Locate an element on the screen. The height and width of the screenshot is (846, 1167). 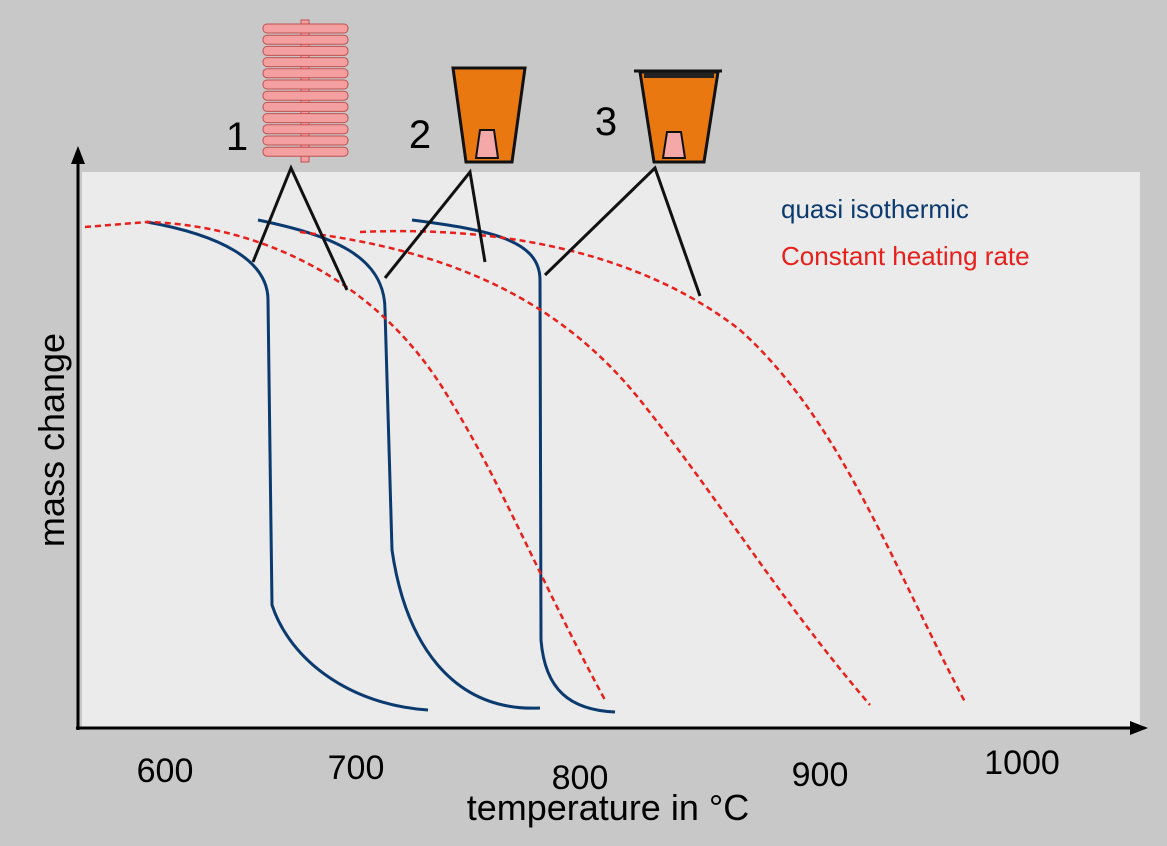
legend-entry: Constant heating rate is located at coordinates (905, 256).